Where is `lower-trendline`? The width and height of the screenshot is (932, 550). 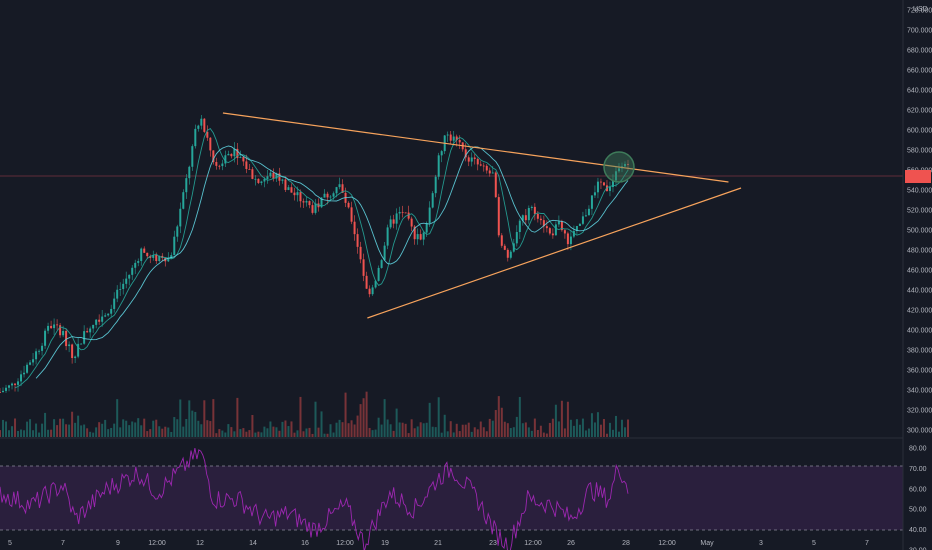 lower-trendline is located at coordinates (554, 253).